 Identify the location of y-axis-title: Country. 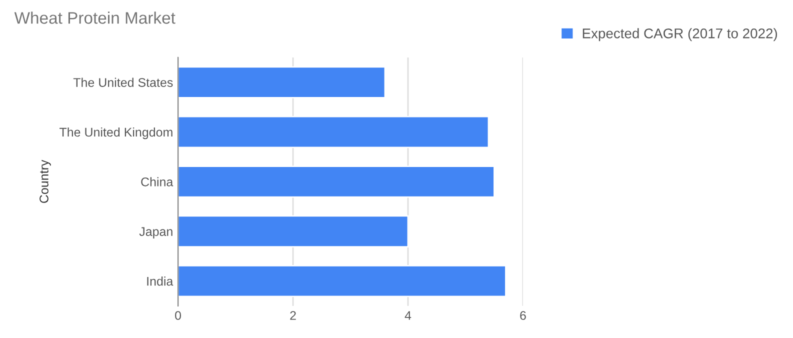
(45, 181).